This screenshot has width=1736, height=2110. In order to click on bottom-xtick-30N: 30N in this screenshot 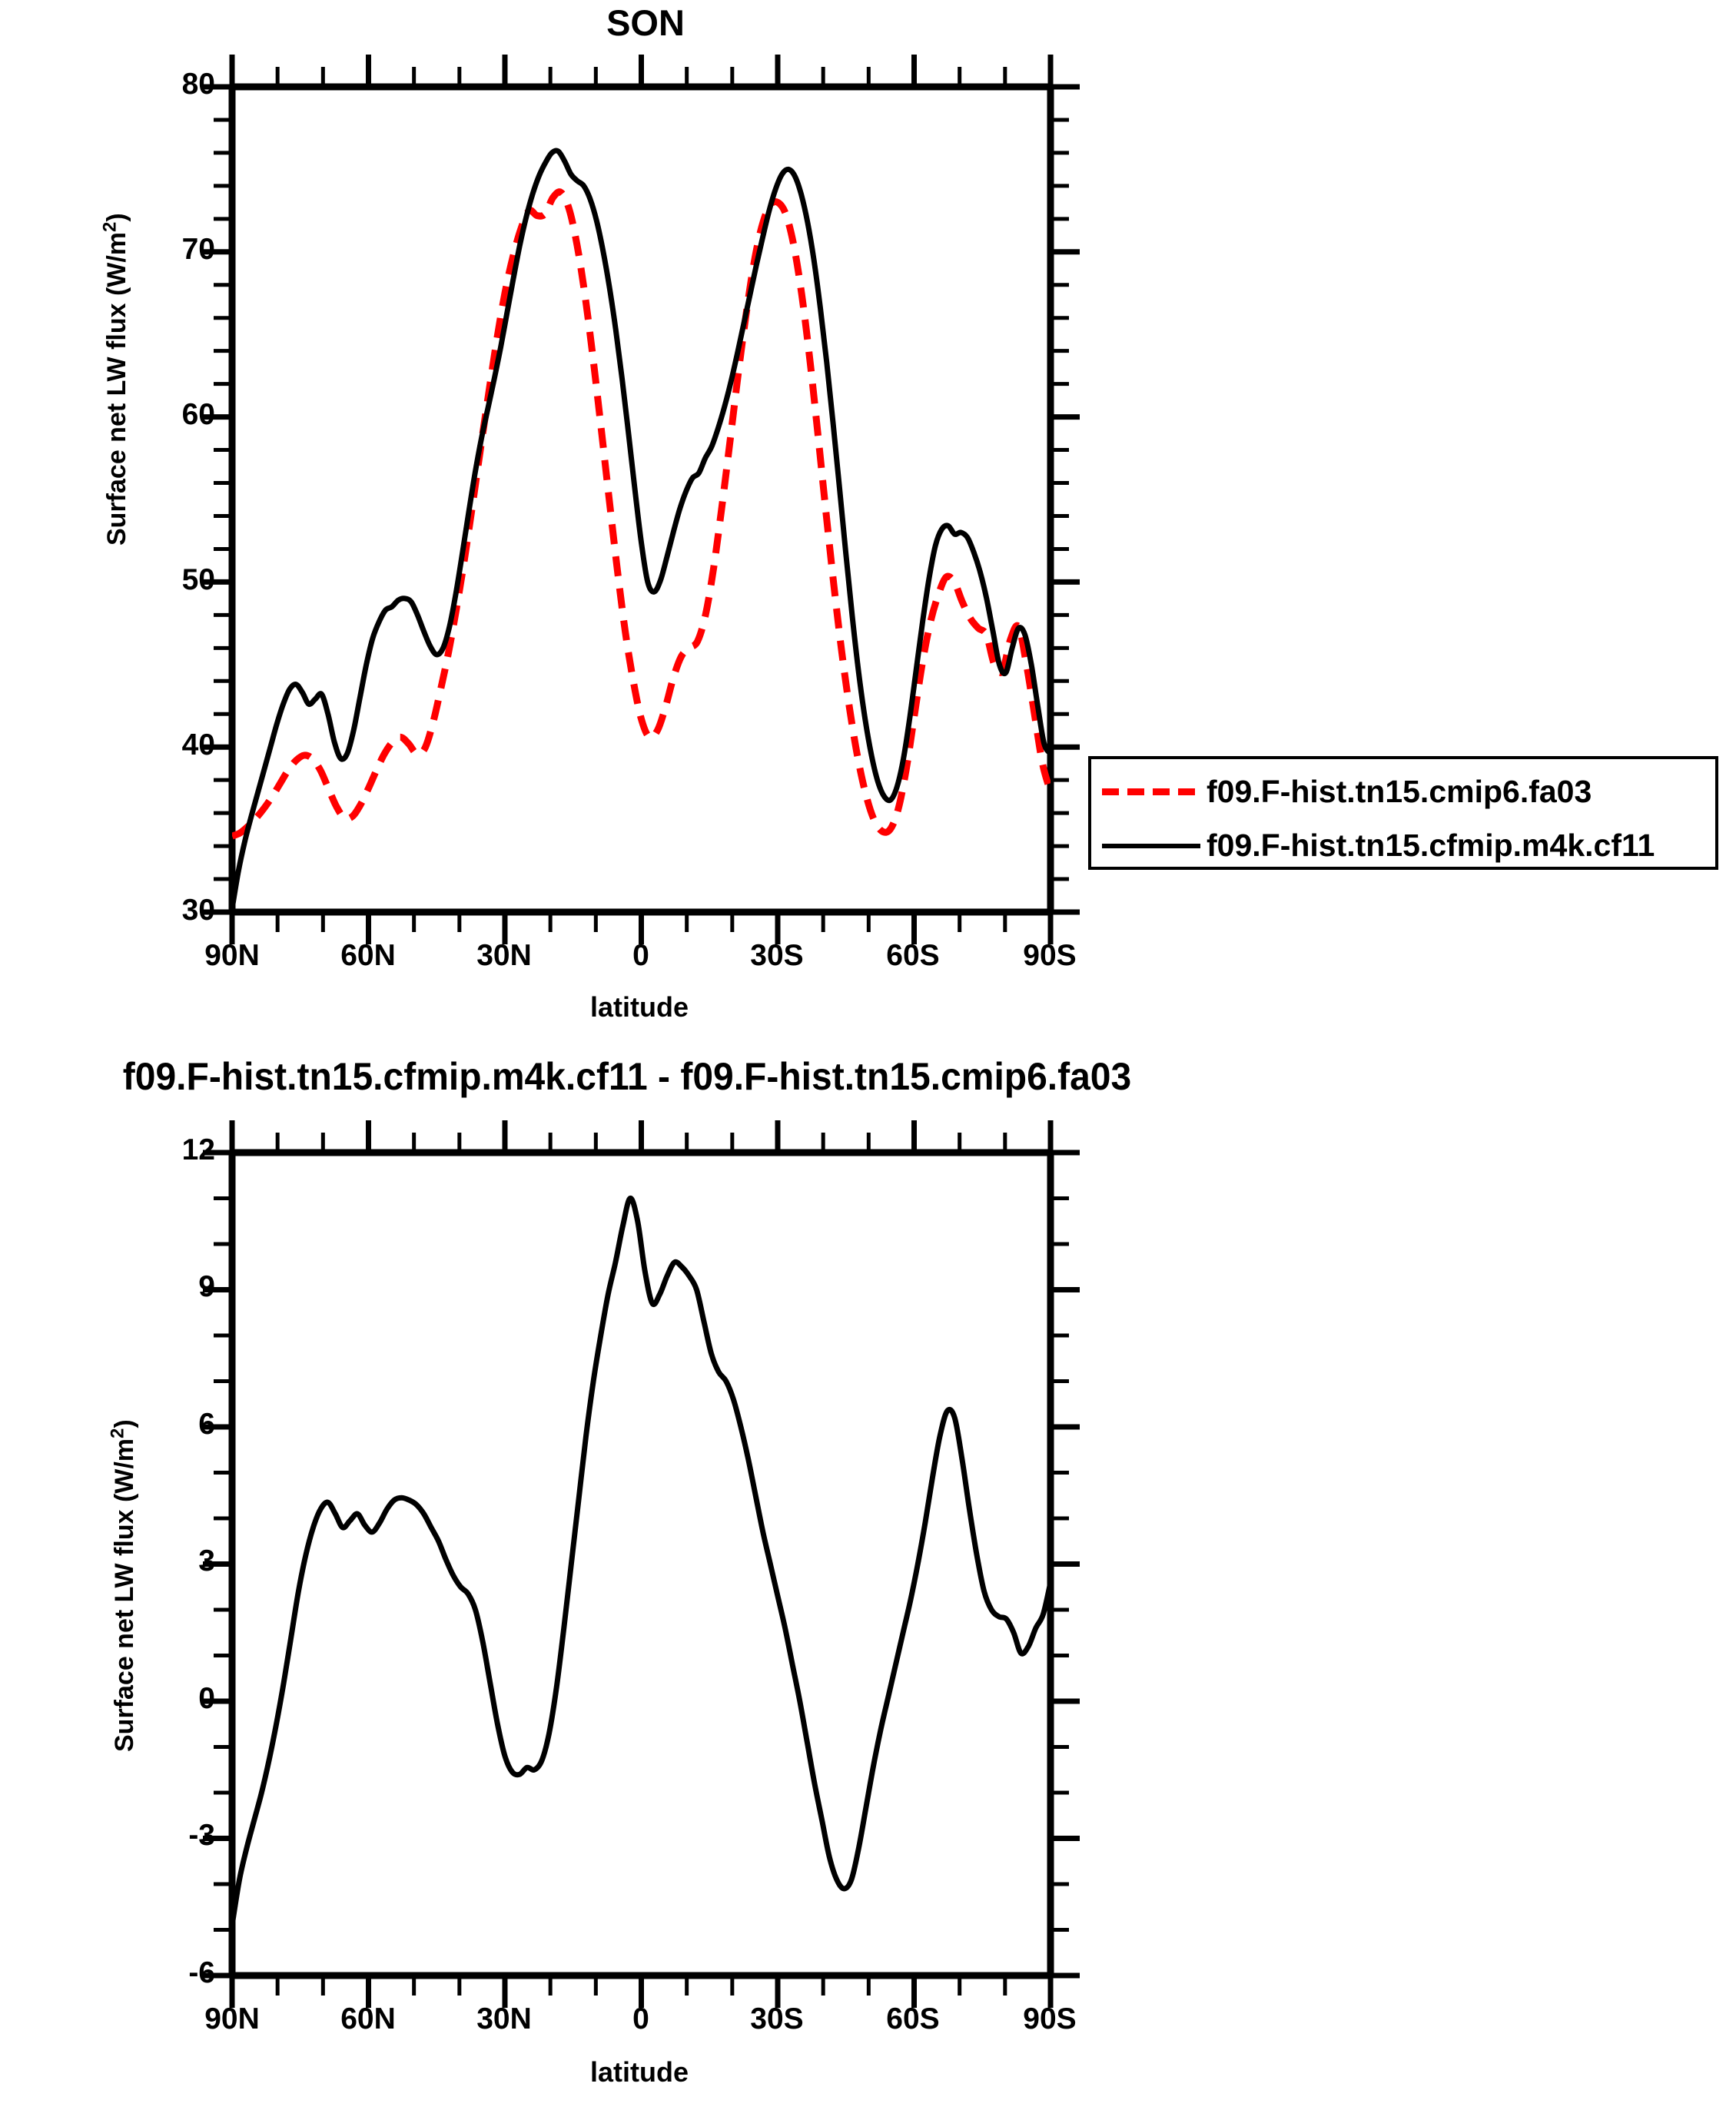, I will do `click(504, 2018)`.